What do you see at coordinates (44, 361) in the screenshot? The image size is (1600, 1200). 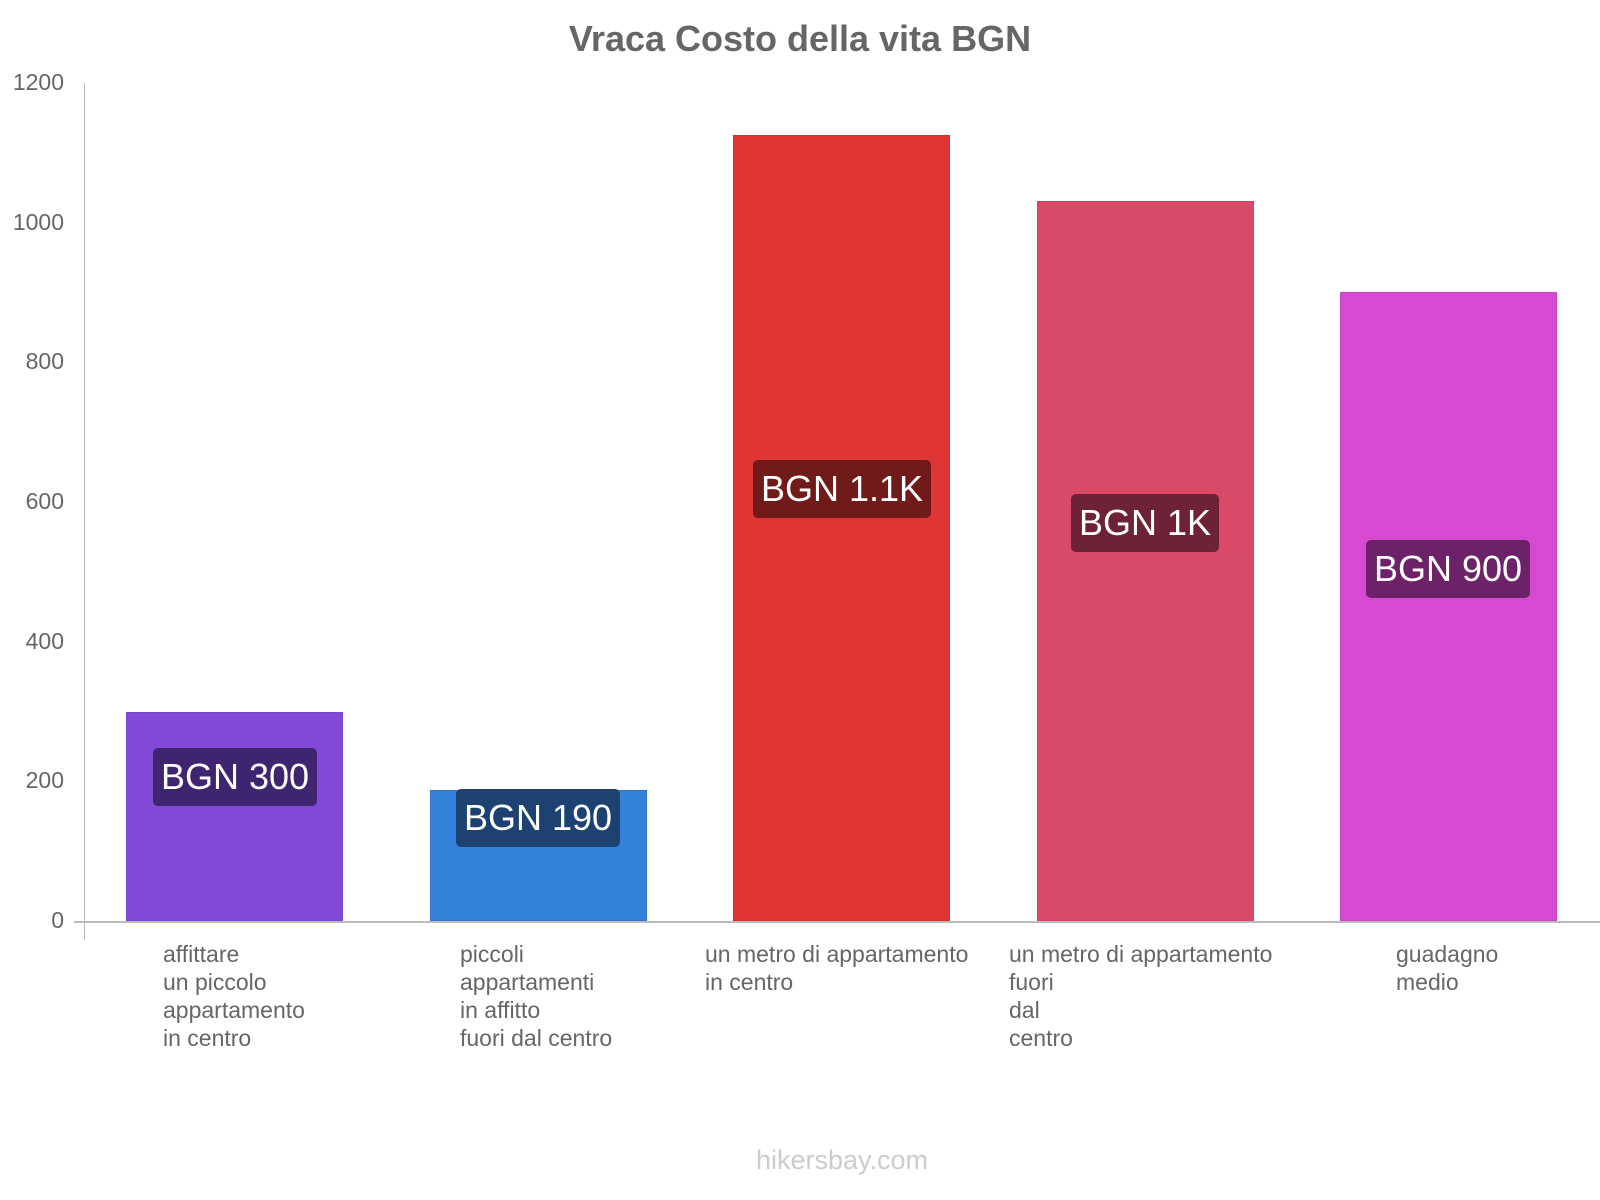 I see `y-tick-label: 800` at bounding box center [44, 361].